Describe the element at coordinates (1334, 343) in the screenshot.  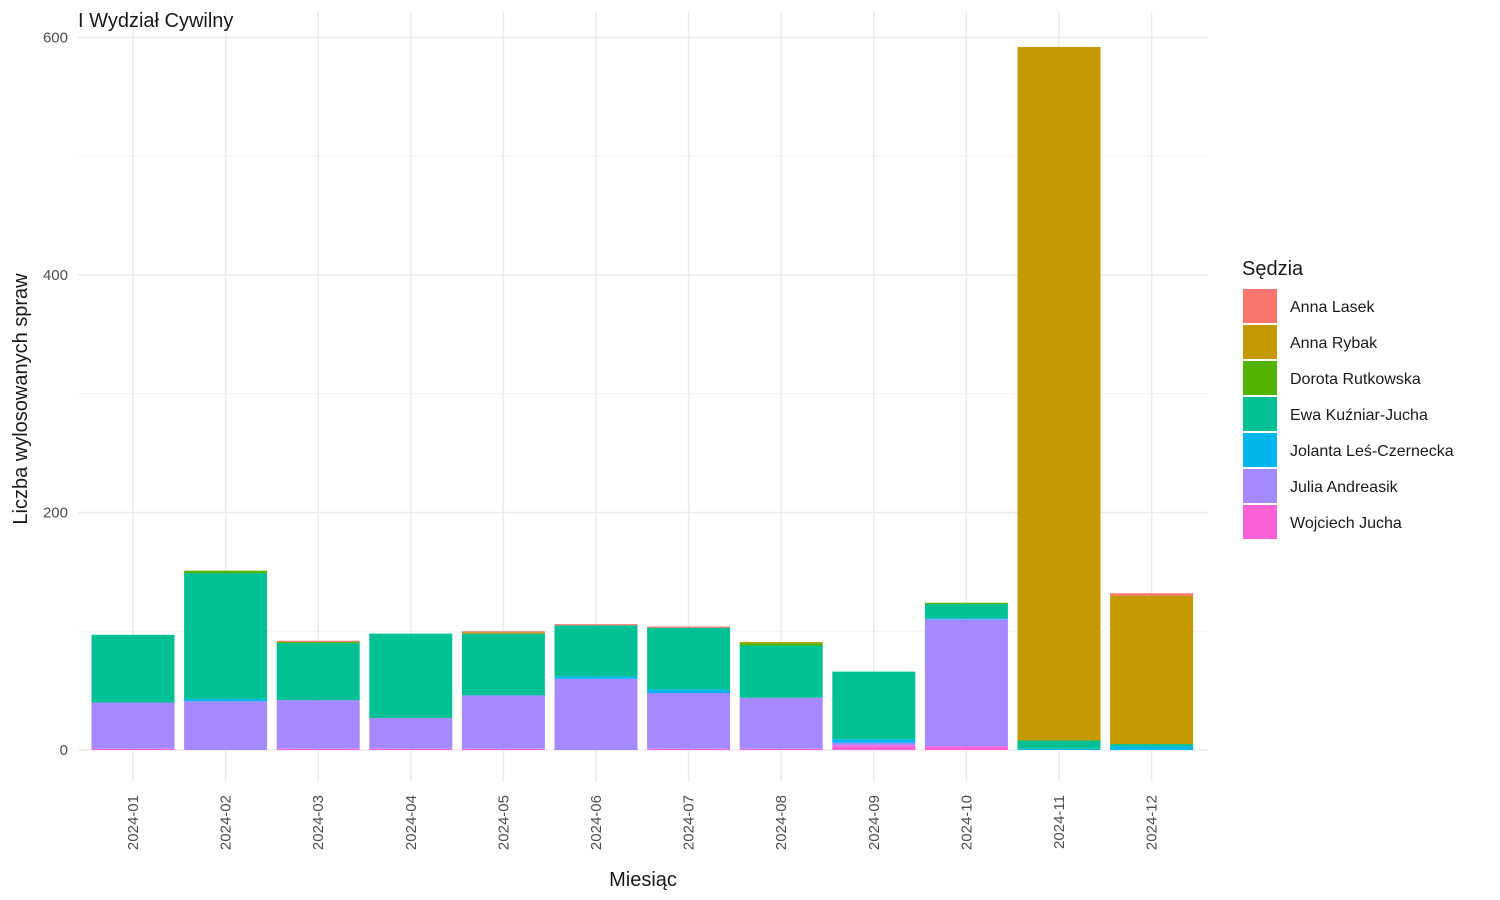
I see `legend-label: Anna Rybak` at that location.